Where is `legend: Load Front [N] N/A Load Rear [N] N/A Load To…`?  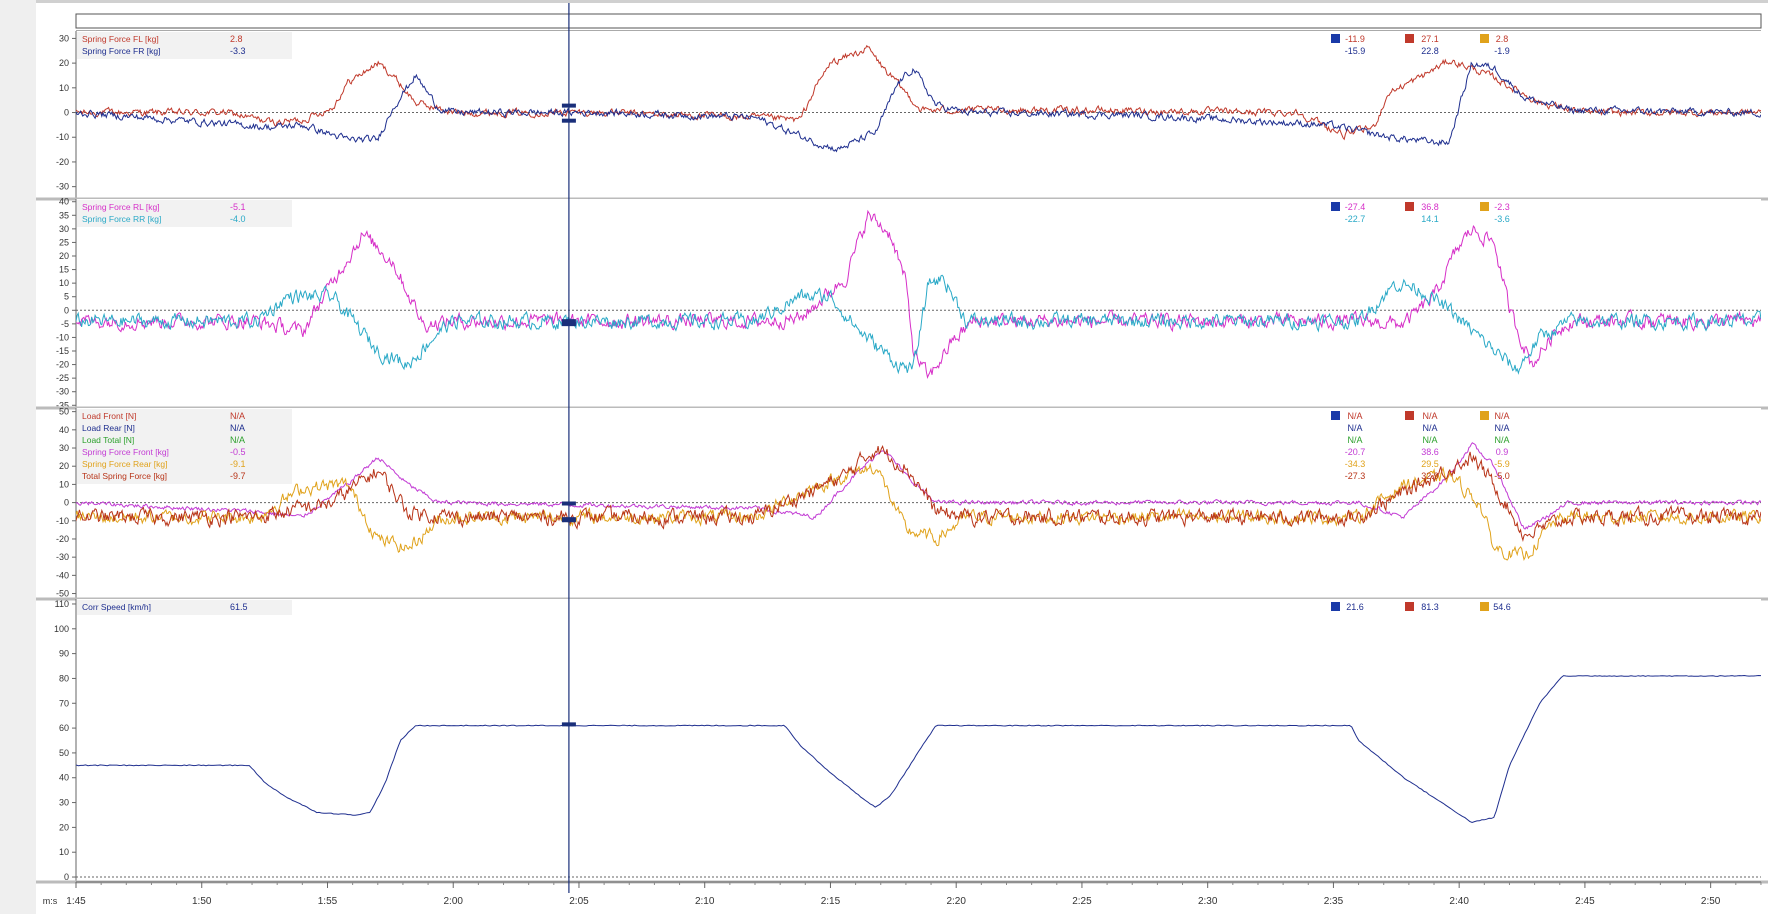 legend: Load Front [N] N/A Load Rear [N] N/A Load To… is located at coordinates (164, 446).